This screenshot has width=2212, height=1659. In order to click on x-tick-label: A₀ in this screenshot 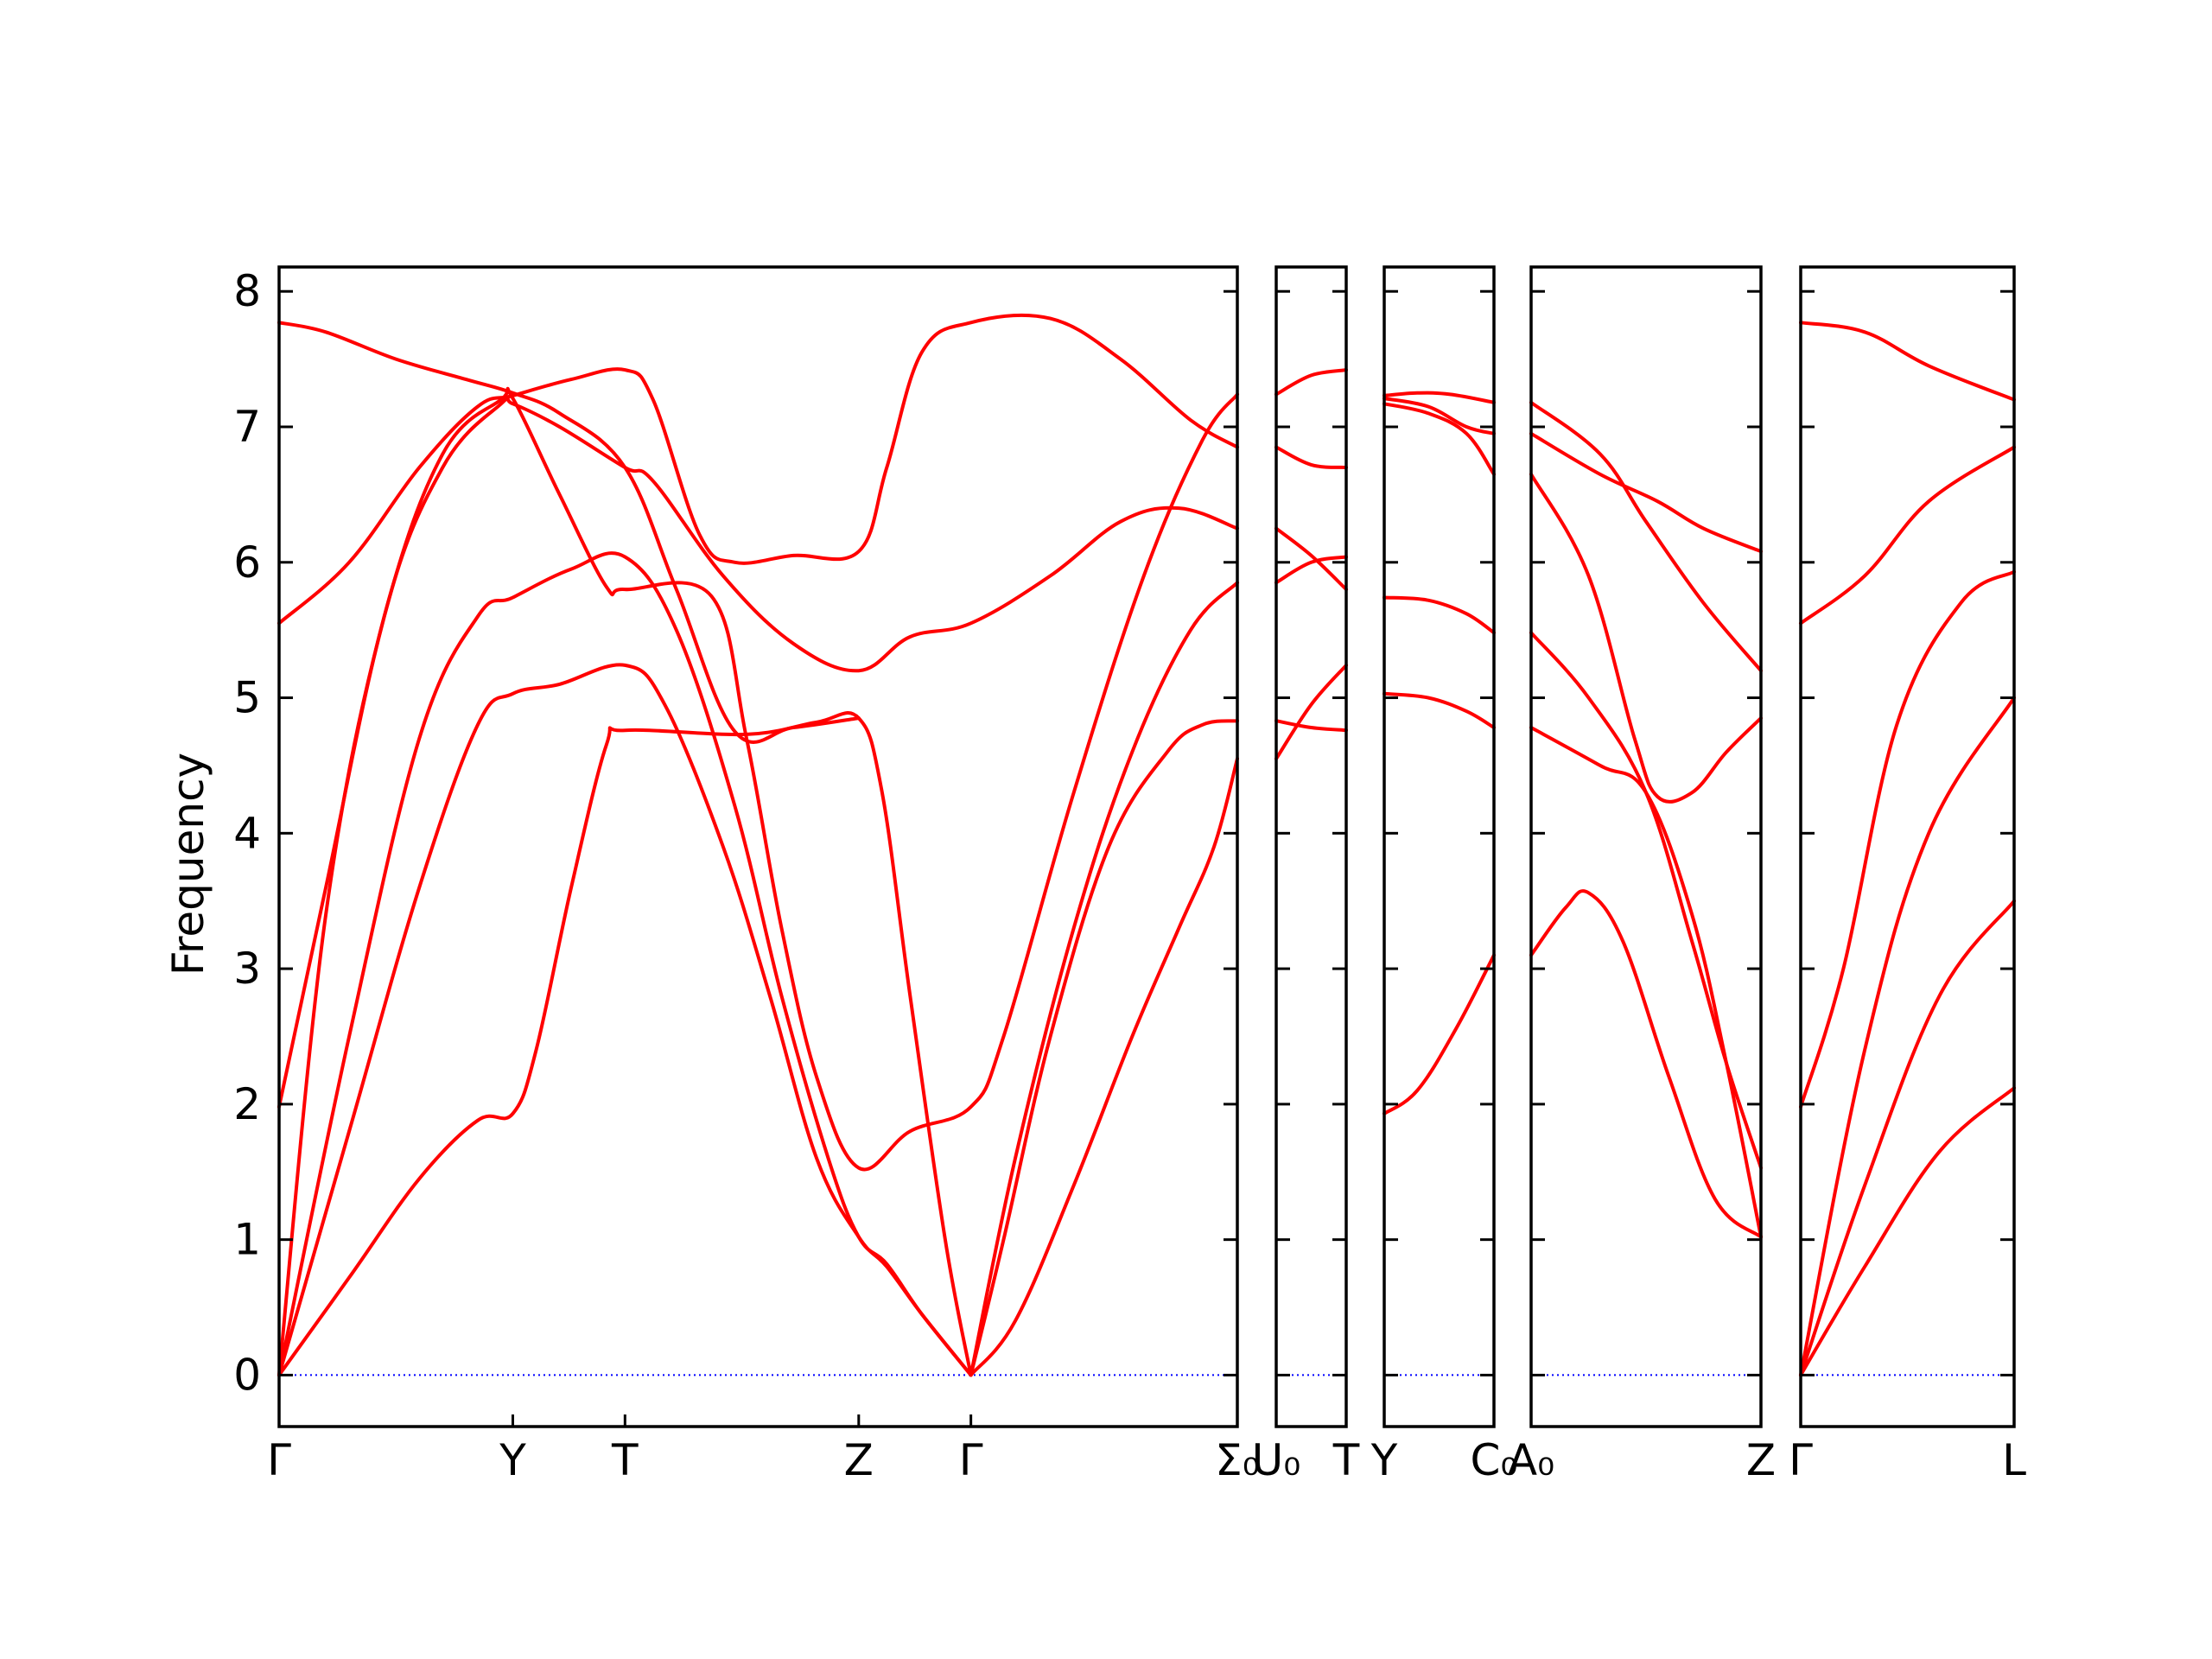, I will do `click(1531, 1460)`.